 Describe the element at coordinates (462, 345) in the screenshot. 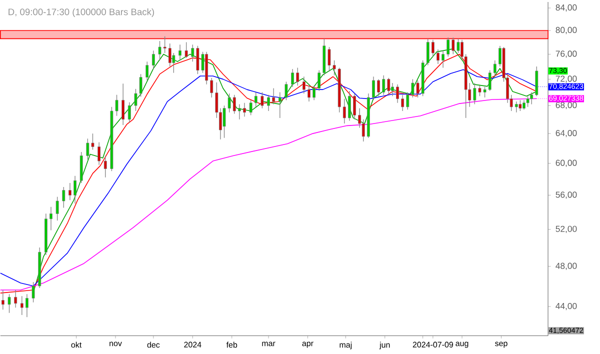

I see `x-tick-label: aug` at that location.